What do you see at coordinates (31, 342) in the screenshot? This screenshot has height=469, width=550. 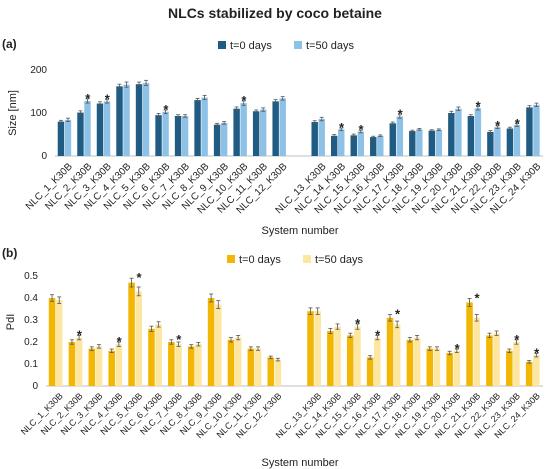 I see `y-tick-label: 0.2` at bounding box center [31, 342].